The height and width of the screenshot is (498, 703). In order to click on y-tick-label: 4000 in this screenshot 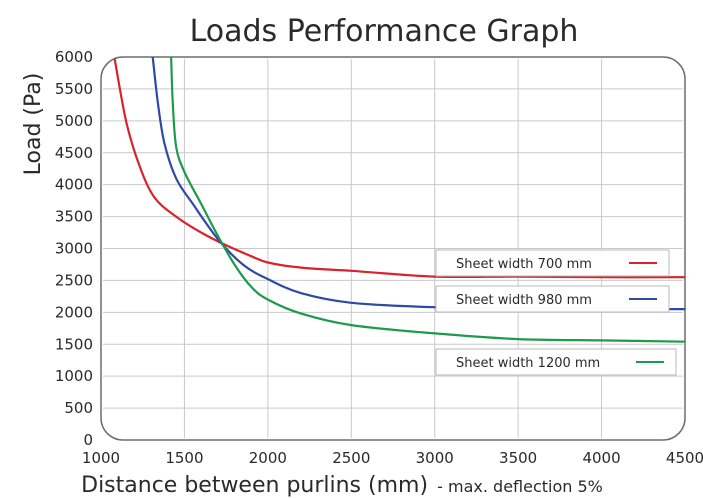, I will do `click(74, 185)`.